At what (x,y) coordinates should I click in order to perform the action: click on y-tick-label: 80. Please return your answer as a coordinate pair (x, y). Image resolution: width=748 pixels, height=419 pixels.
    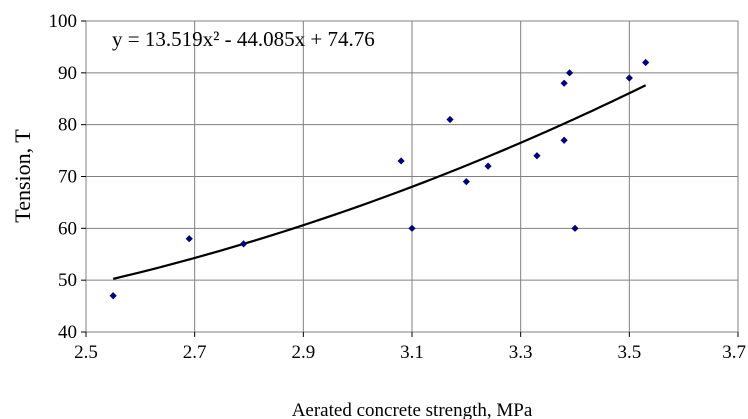
    Looking at the image, I should click on (67, 125).